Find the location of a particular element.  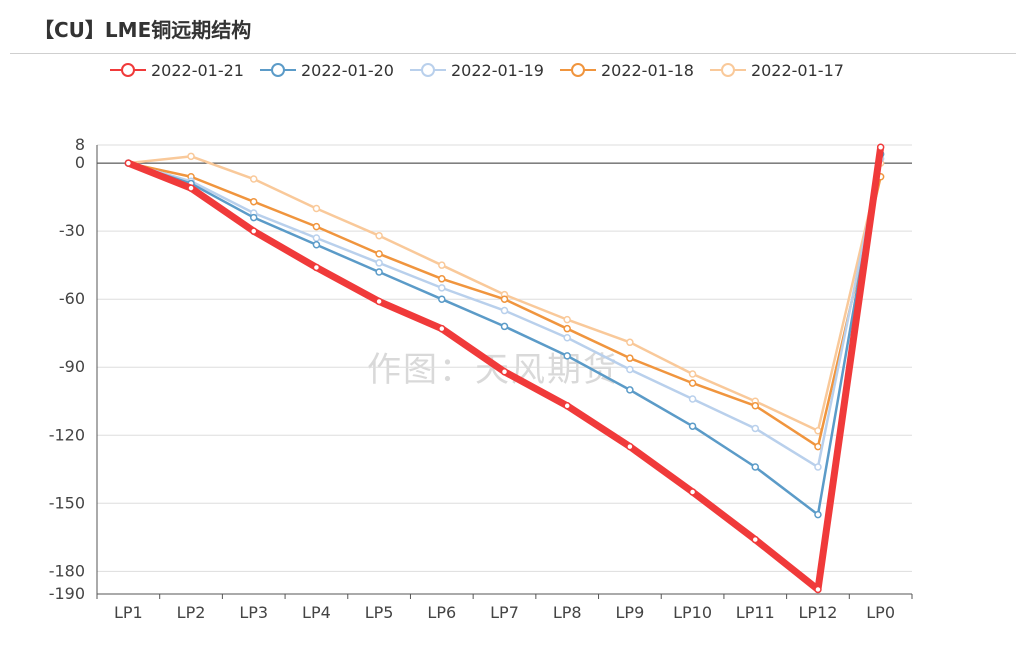

chart-title: 【CU】LME铜远期结构 is located at coordinates (143, 30).